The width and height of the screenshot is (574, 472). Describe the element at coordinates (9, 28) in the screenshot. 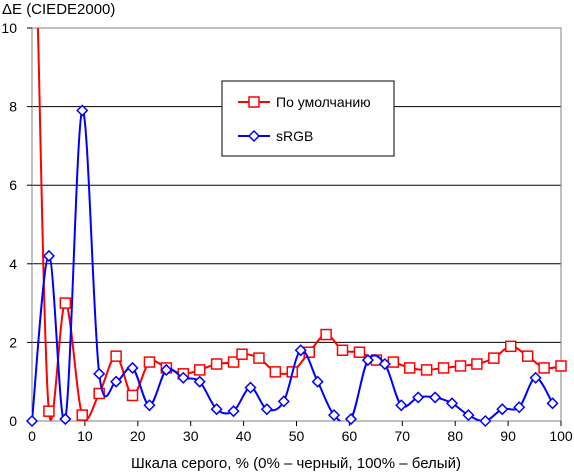

I see `y-tick-label: 10` at that location.